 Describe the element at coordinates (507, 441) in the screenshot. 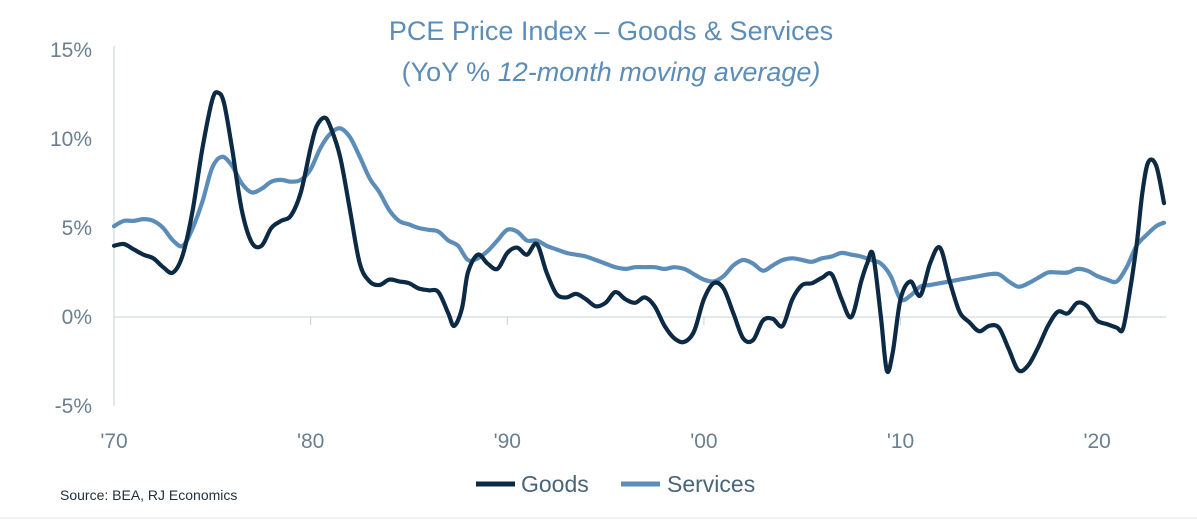

I see `x-tick-label: '90` at that location.